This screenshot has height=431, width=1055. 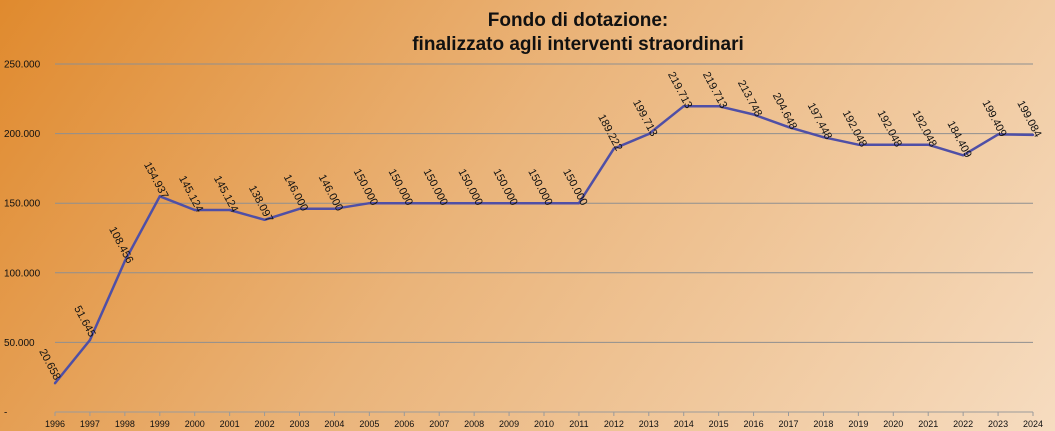 What do you see at coordinates (404, 424) in the screenshot?
I see `x-tick-label: 2006` at bounding box center [404, 424].